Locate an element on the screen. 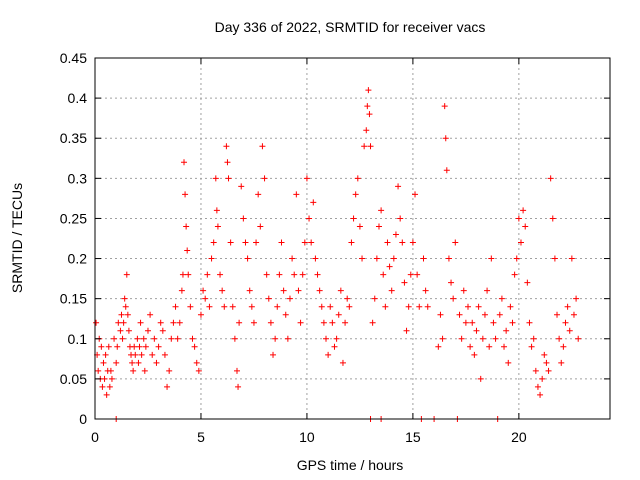 This screenshot has width=640, height=480. x-tick-label: 0 is located at coordinates (95, 437).